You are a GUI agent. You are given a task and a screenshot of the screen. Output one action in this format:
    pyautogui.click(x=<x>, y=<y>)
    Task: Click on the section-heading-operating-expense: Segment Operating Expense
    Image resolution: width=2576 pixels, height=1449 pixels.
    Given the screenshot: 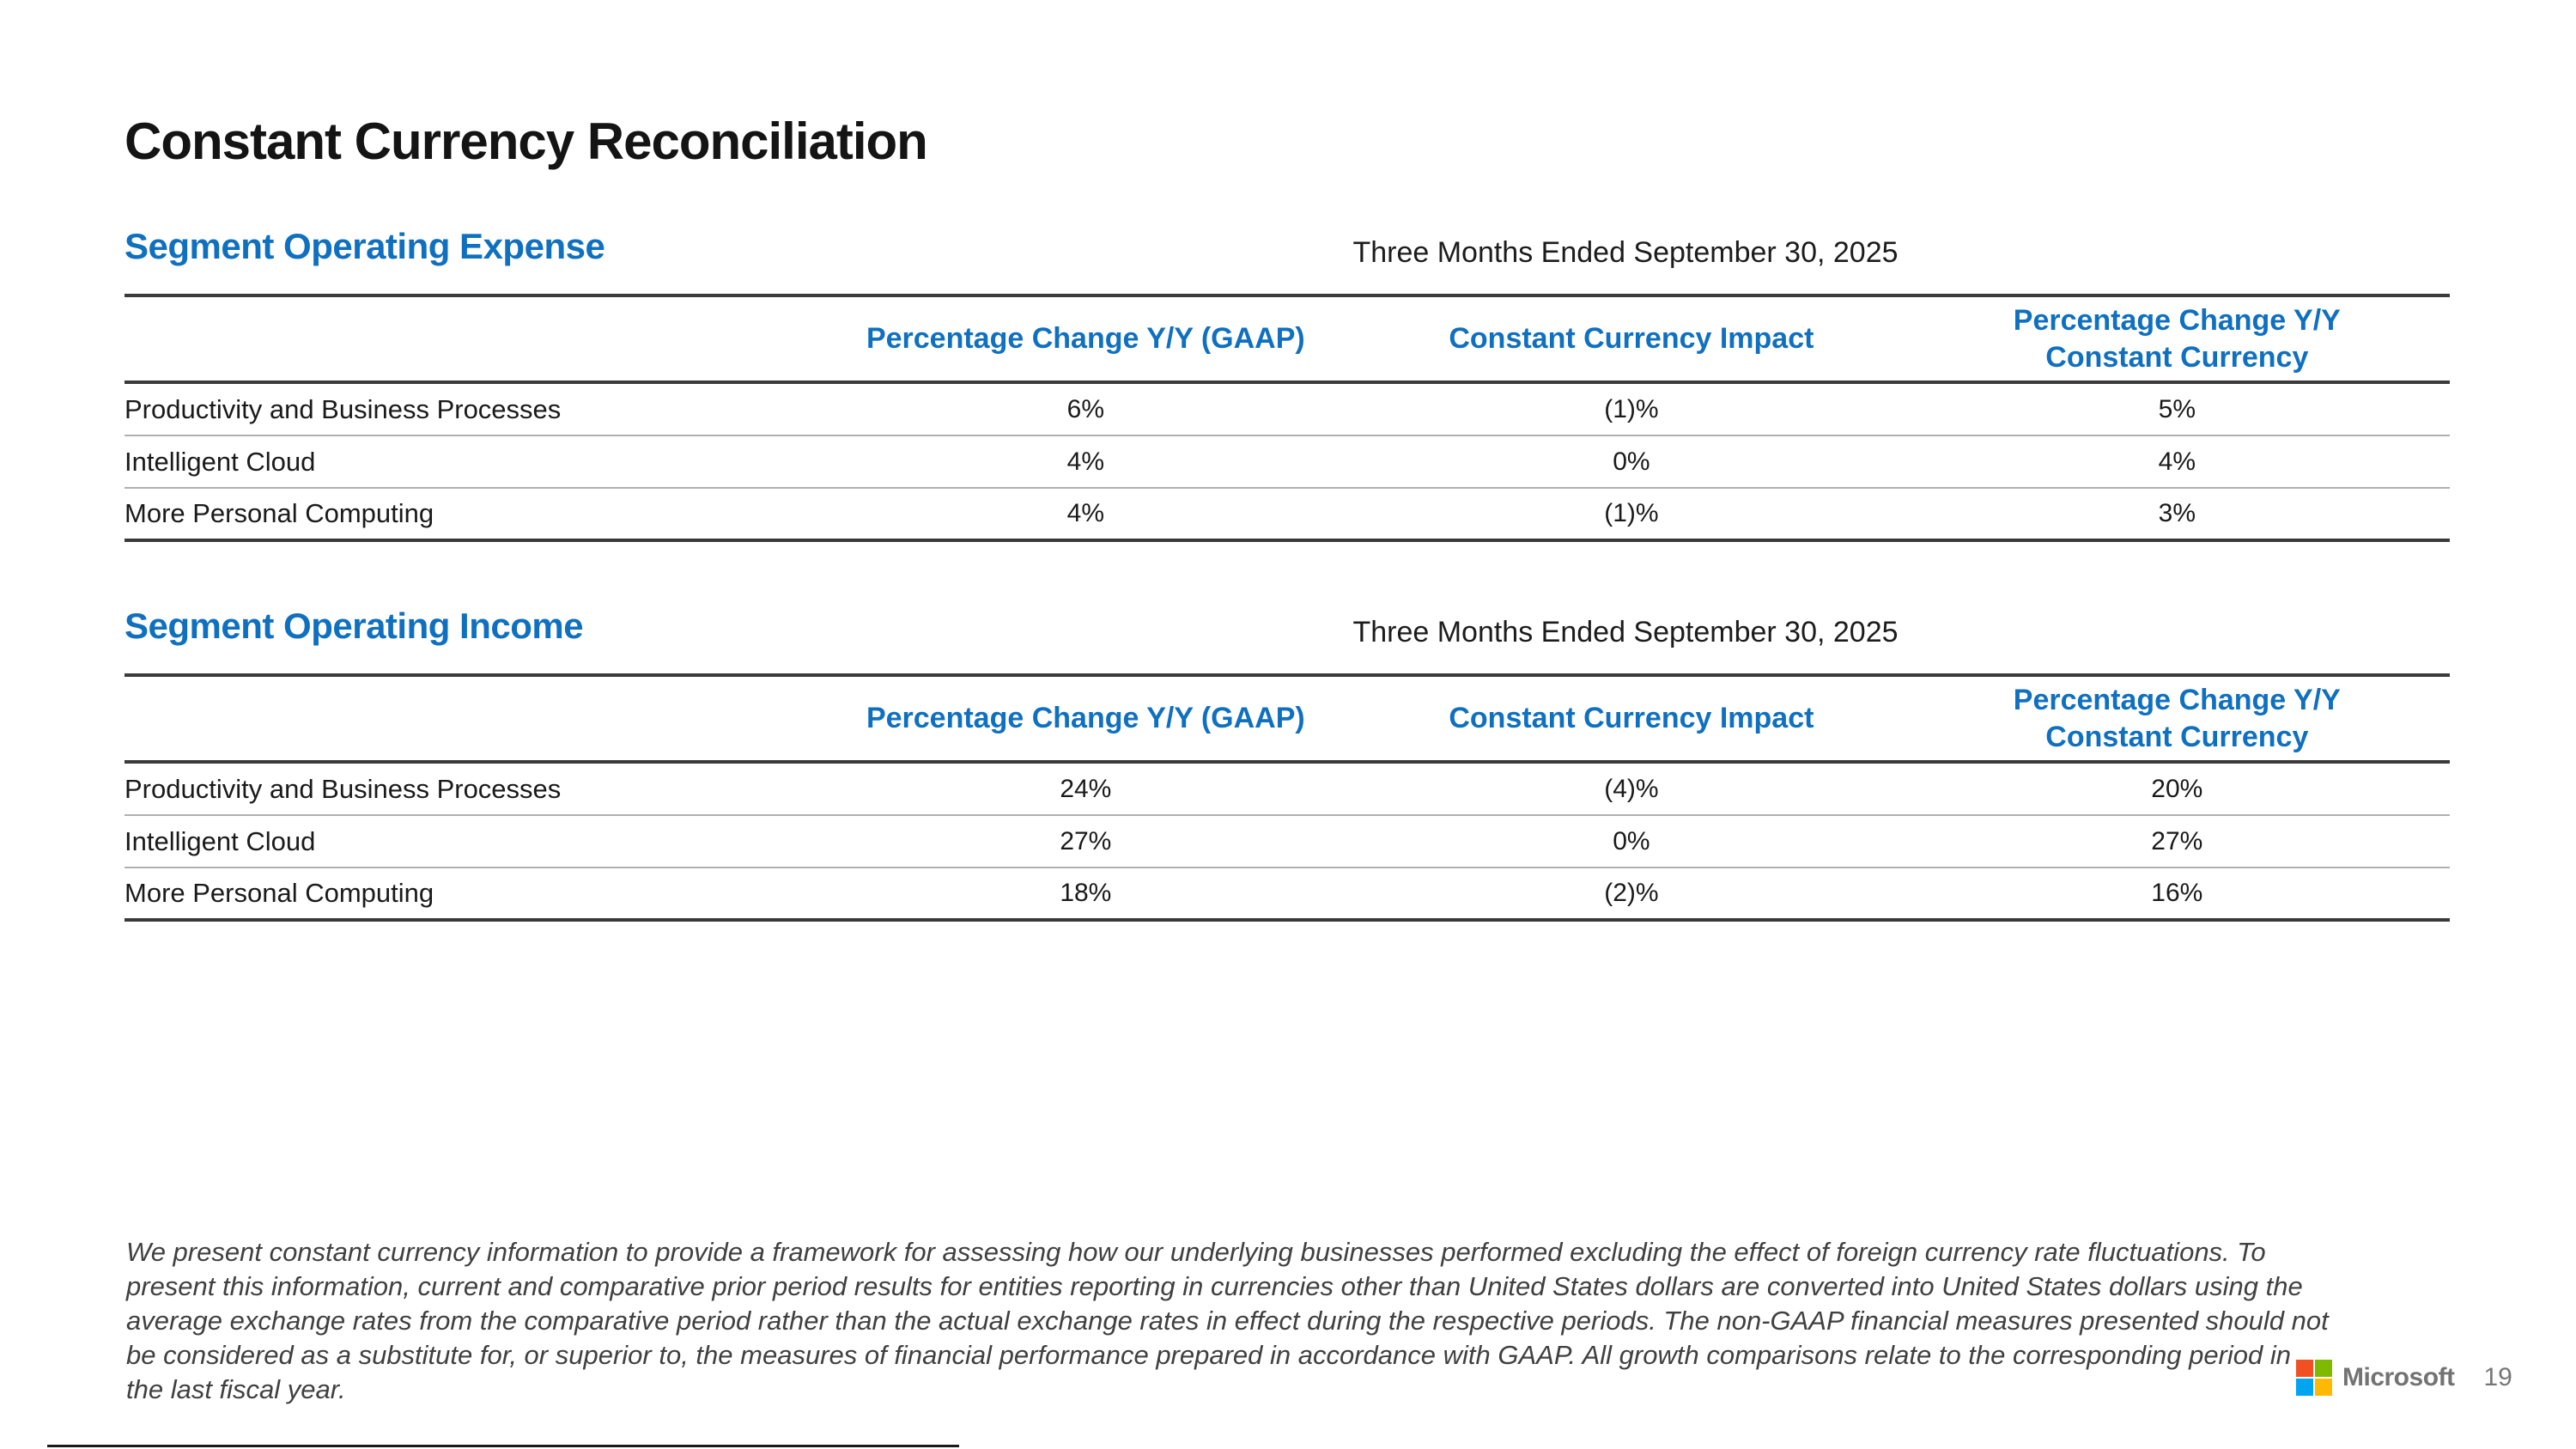 What is the action you would take?
    pyautogui.click(x=365, y=246)
    